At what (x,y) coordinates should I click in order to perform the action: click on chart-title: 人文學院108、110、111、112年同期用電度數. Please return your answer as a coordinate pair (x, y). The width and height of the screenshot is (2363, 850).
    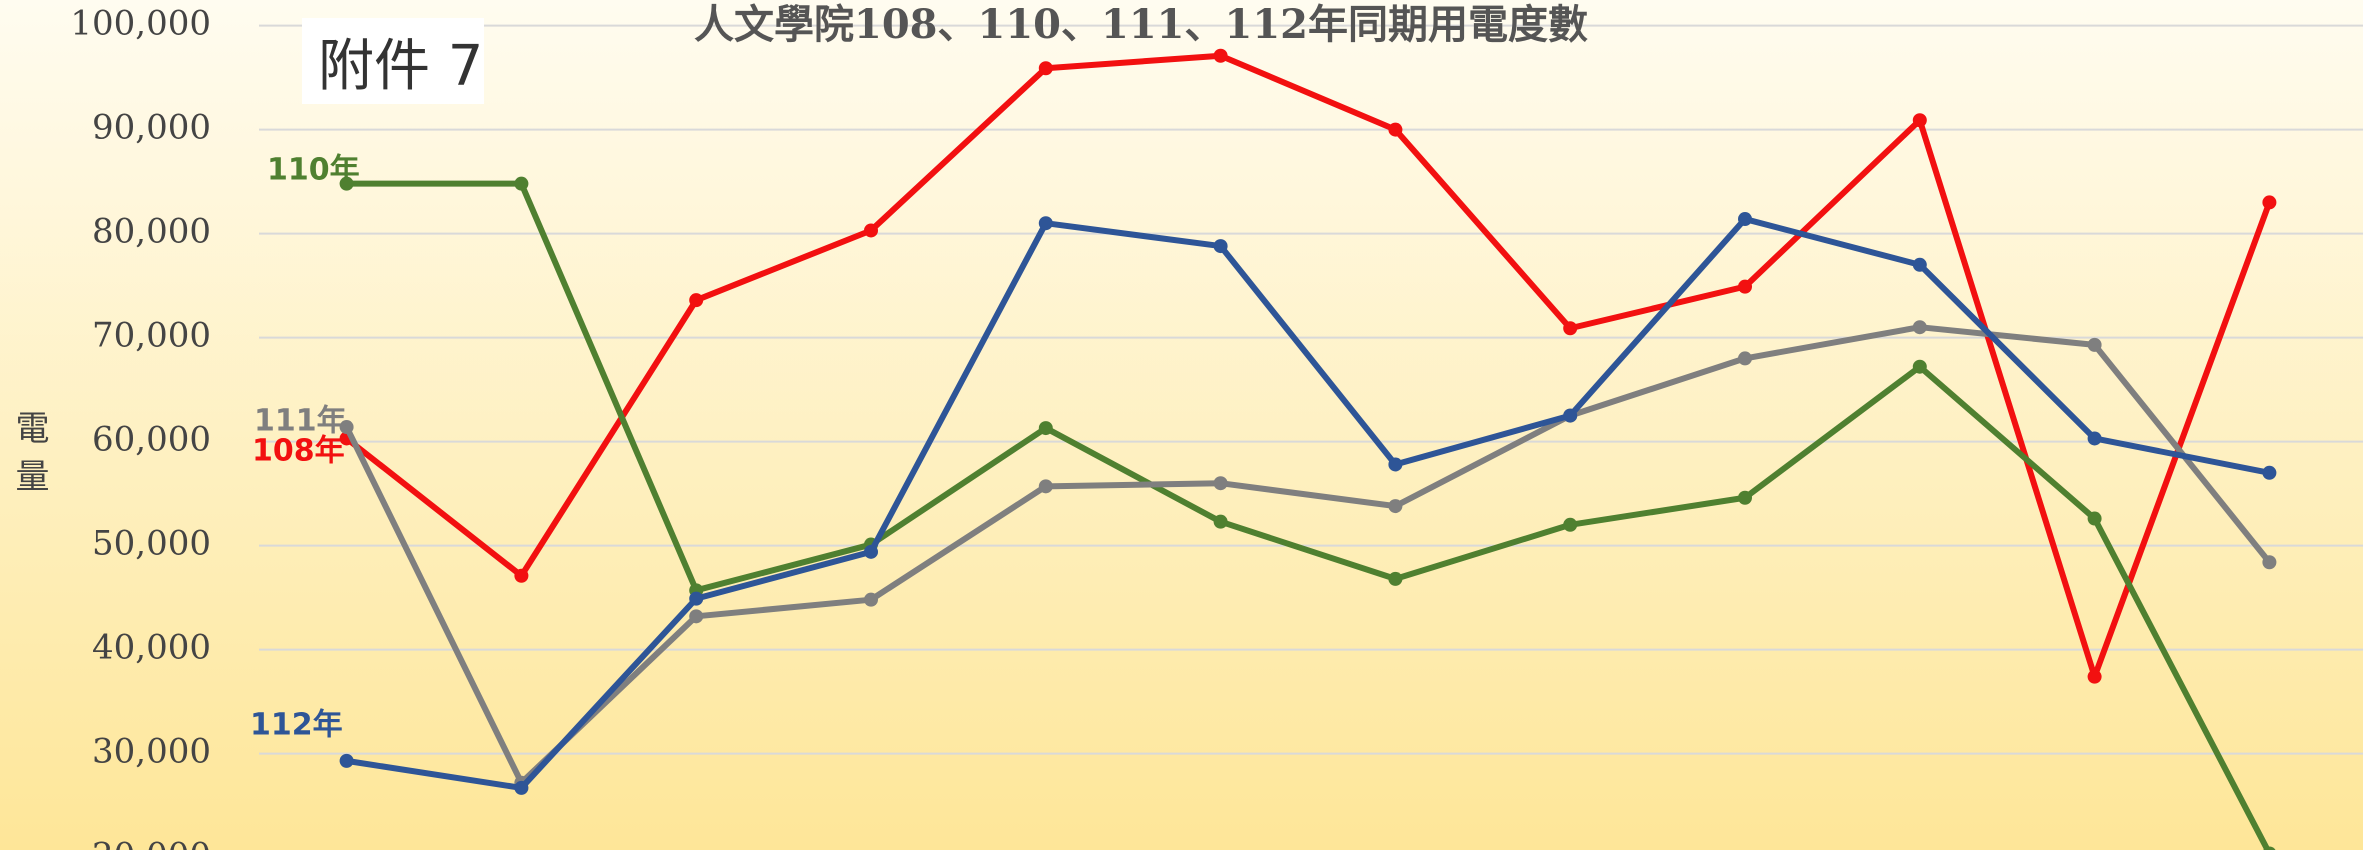
    Looking at the image, I should click on (1141, 24).